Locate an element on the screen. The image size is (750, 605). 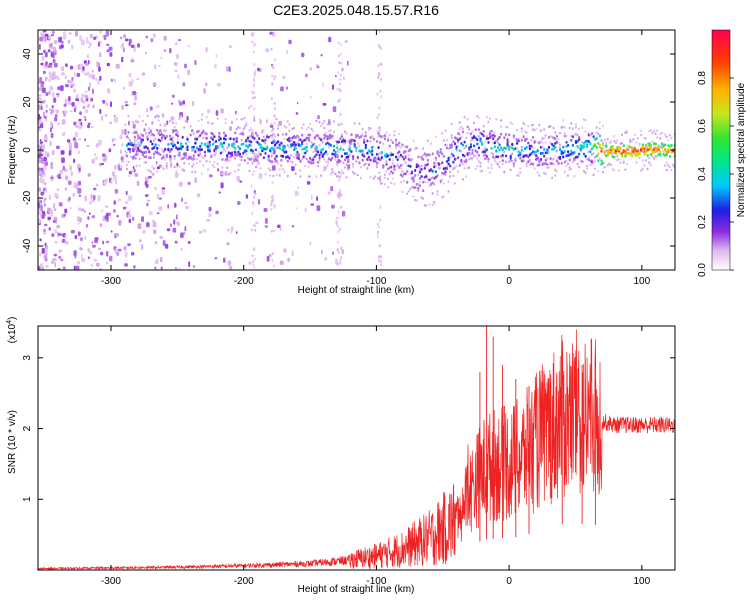
y-tick-label: -20 is located at coordinates (27, 197).